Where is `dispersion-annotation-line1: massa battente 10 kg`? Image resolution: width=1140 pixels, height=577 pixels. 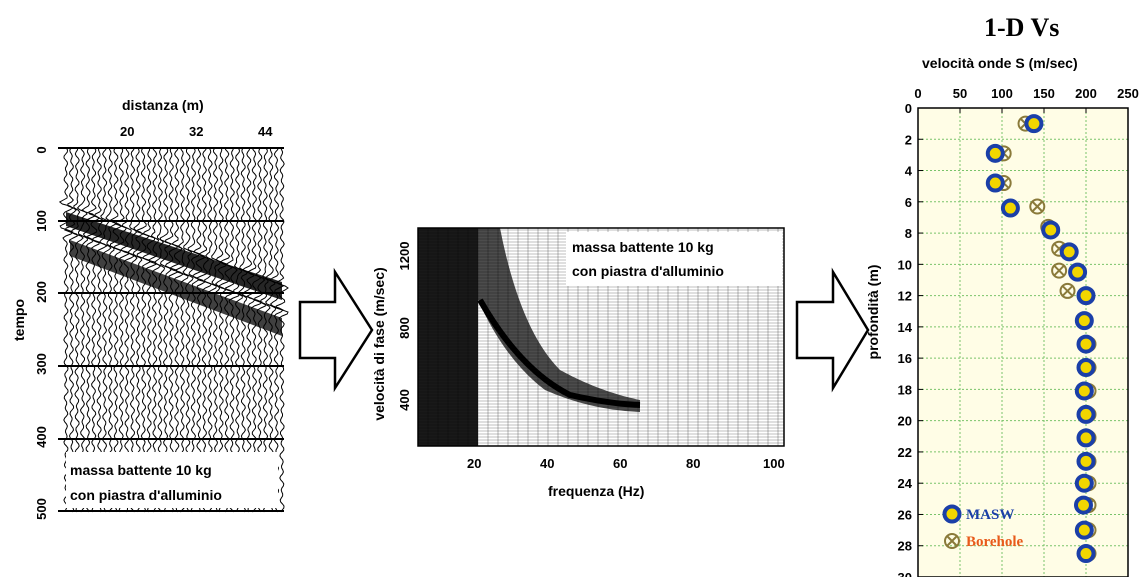 dispersion-annotation-line1: massa battente 10 kg is located at coordinates (643, 247).